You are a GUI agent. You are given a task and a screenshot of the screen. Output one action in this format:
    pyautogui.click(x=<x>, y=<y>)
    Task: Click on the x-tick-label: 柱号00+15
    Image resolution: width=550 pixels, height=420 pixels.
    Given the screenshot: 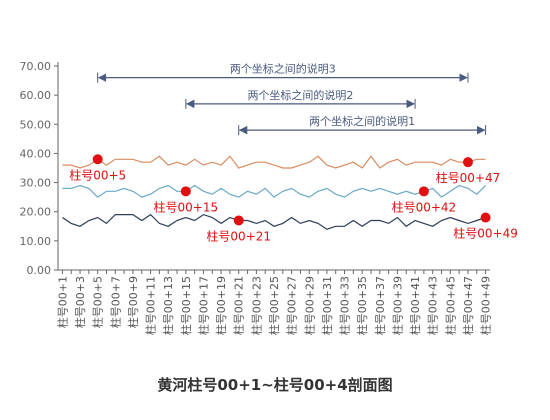 What is the action you would take?
    pyautogui.click(x=186, y=305)
    